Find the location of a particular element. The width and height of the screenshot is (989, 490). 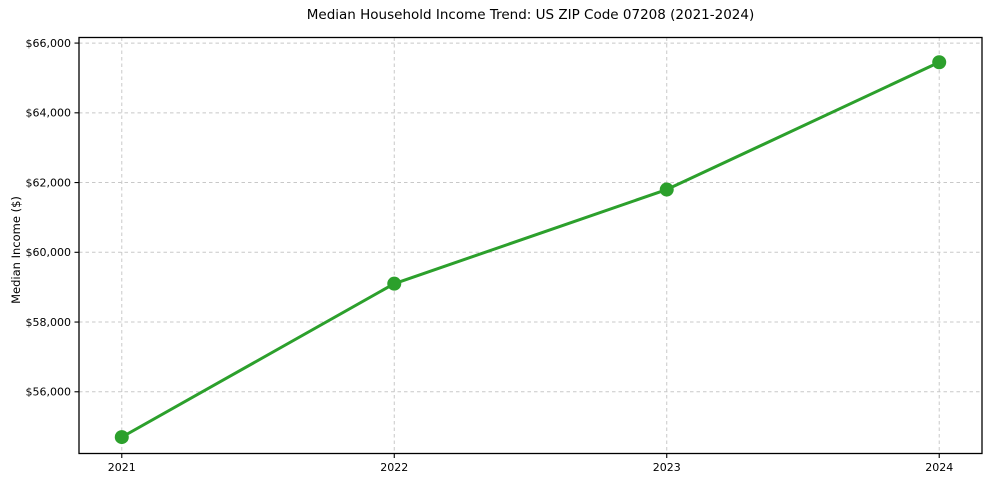

y-tick-label: $60,000 is located at coordinates (49, 252).